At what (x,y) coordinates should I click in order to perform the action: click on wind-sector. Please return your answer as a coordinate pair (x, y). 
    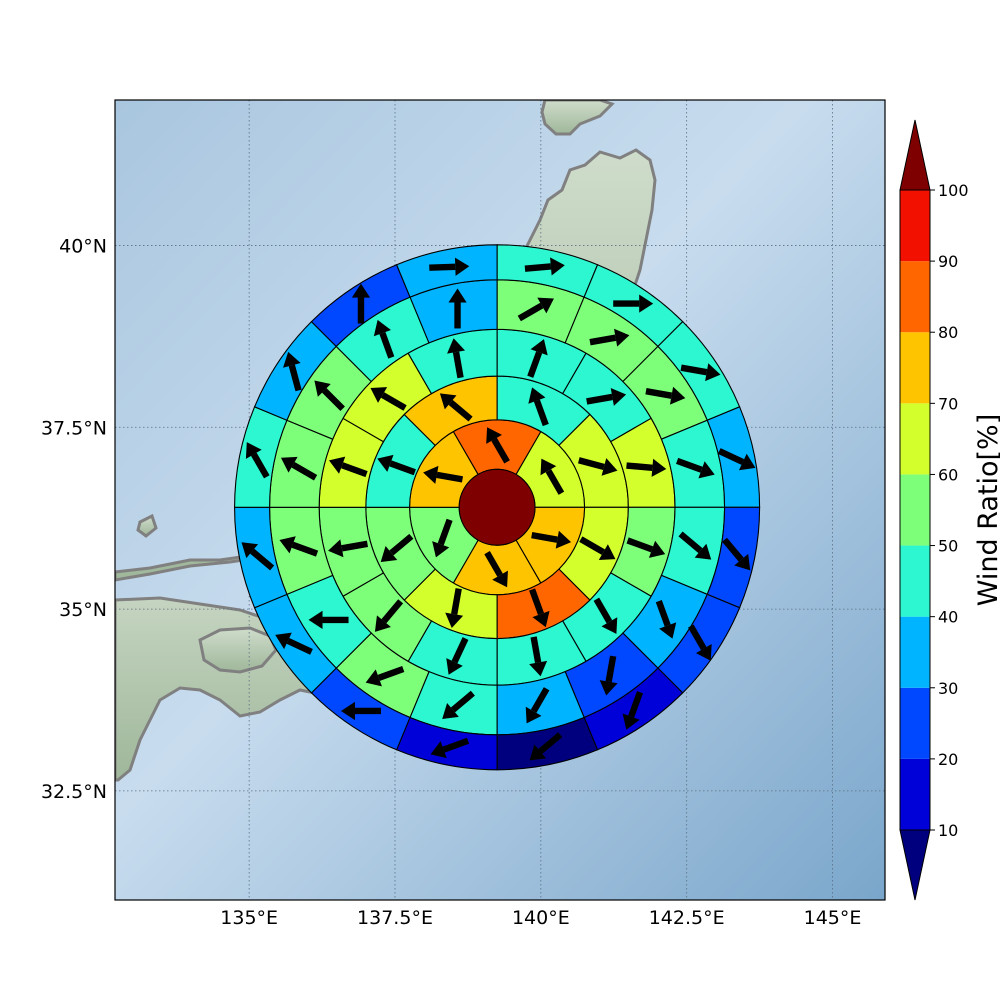
    Looking at the image, I should click on (446, 271).